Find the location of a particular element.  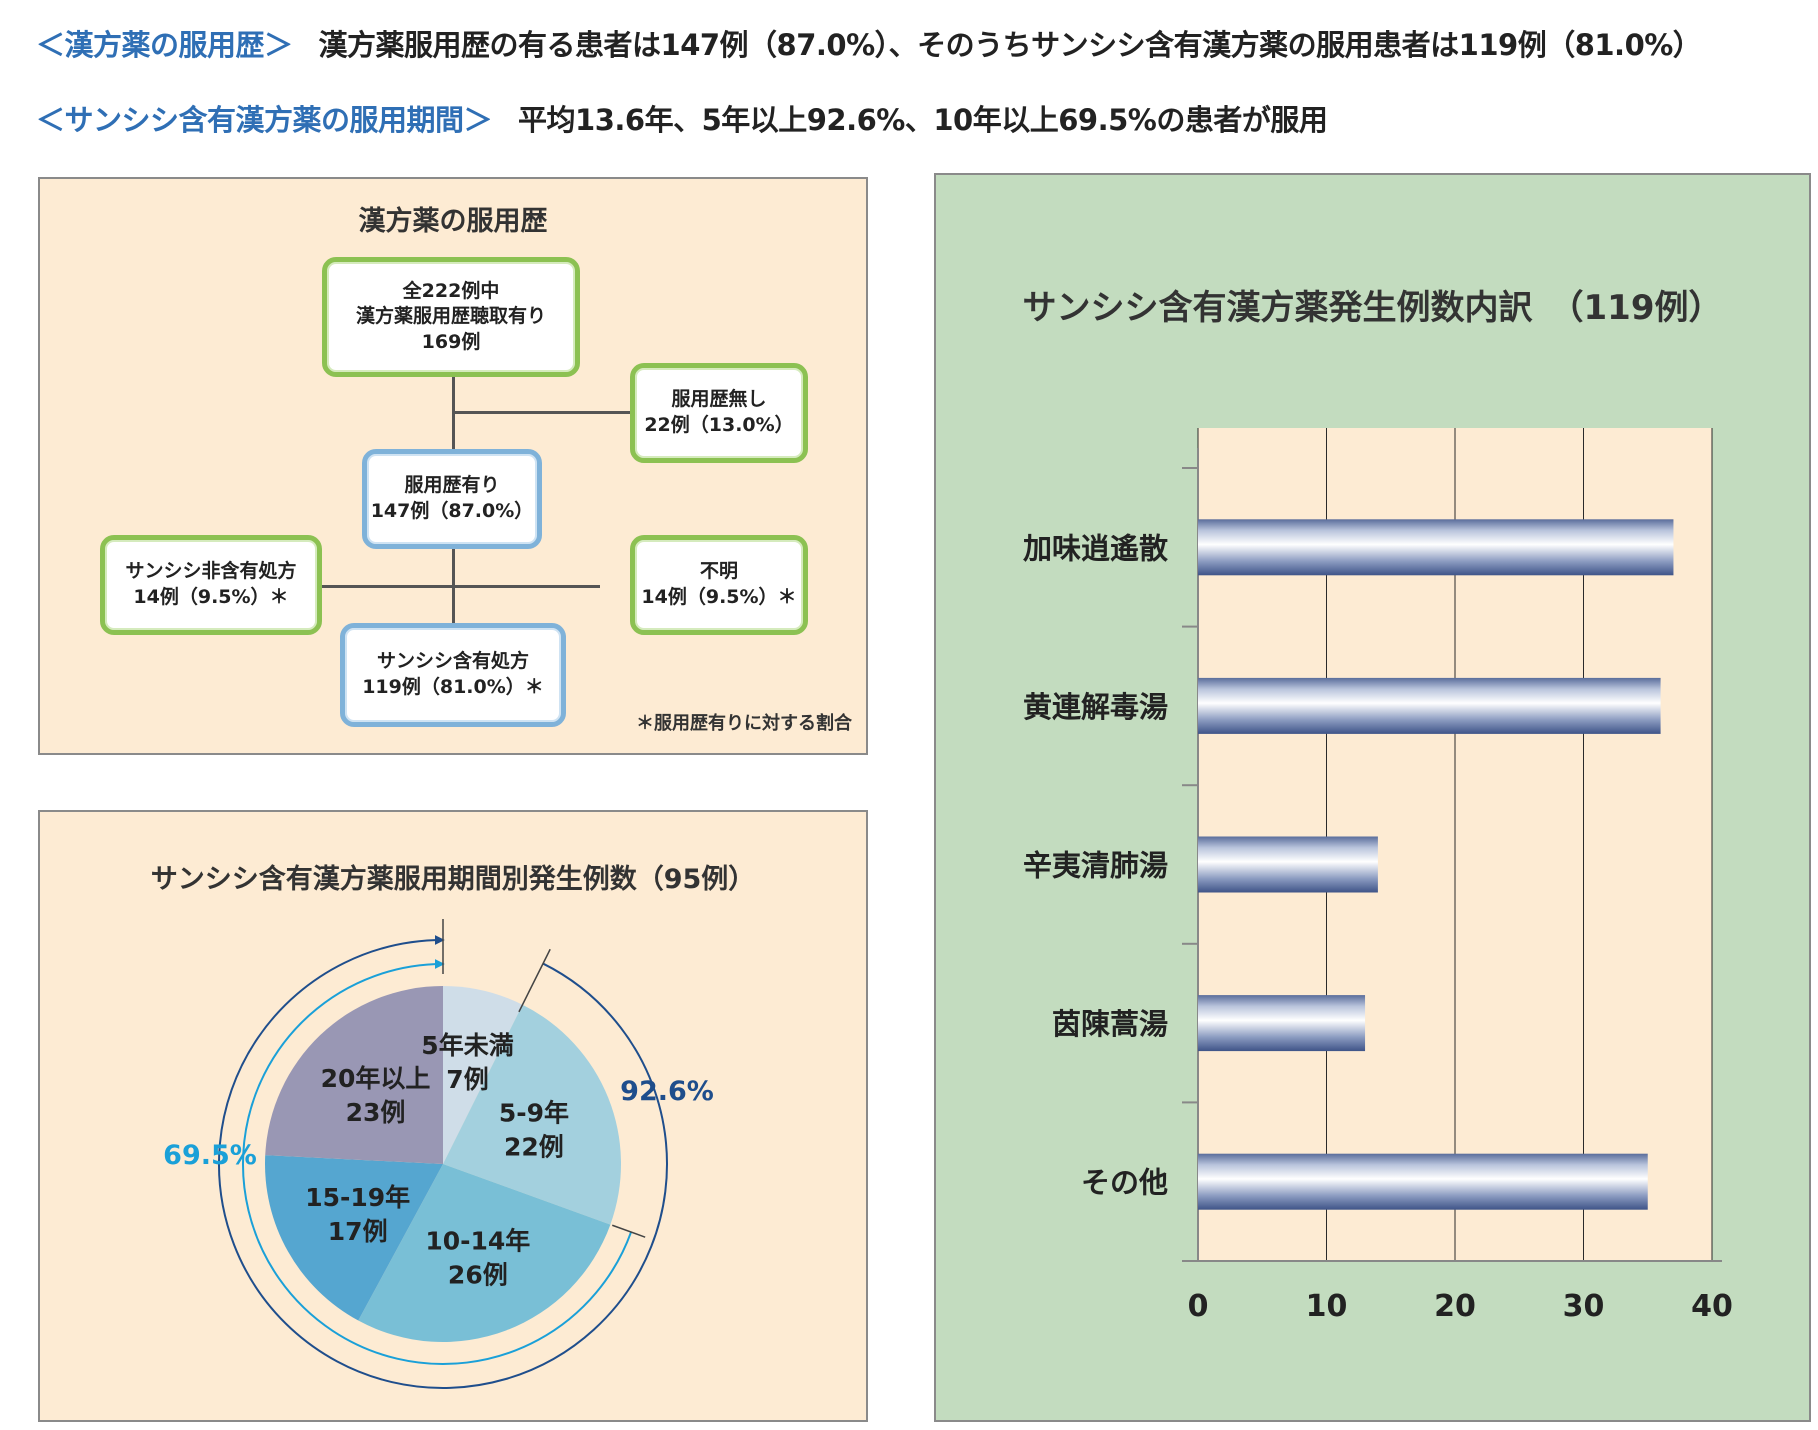

flow-yes-line1: 服用歴有り is located at coordinates (452, 485).